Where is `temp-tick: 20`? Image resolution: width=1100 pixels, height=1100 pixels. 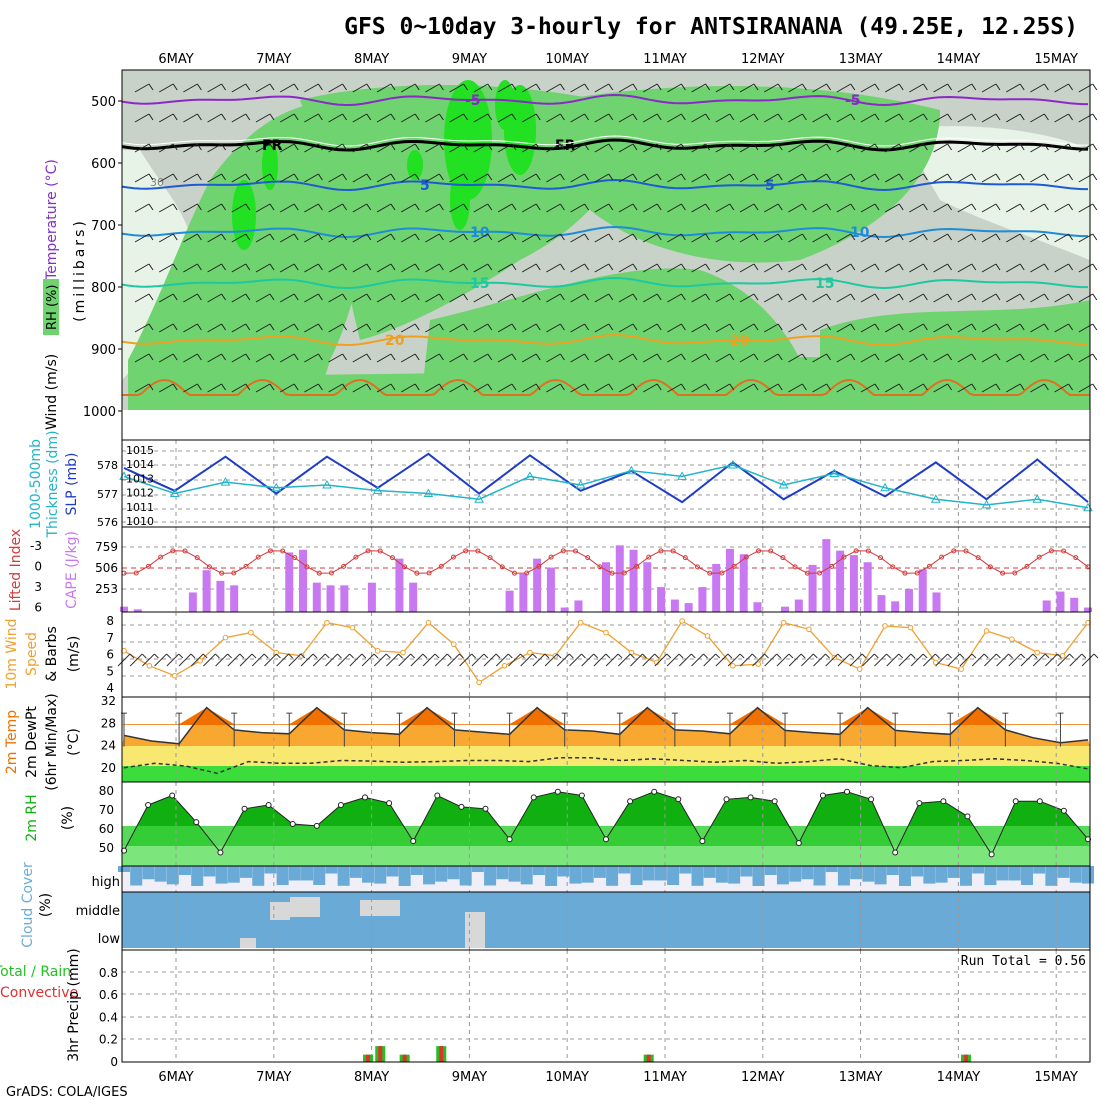
temp-tick: 20 is located at coordinates (108, 768).